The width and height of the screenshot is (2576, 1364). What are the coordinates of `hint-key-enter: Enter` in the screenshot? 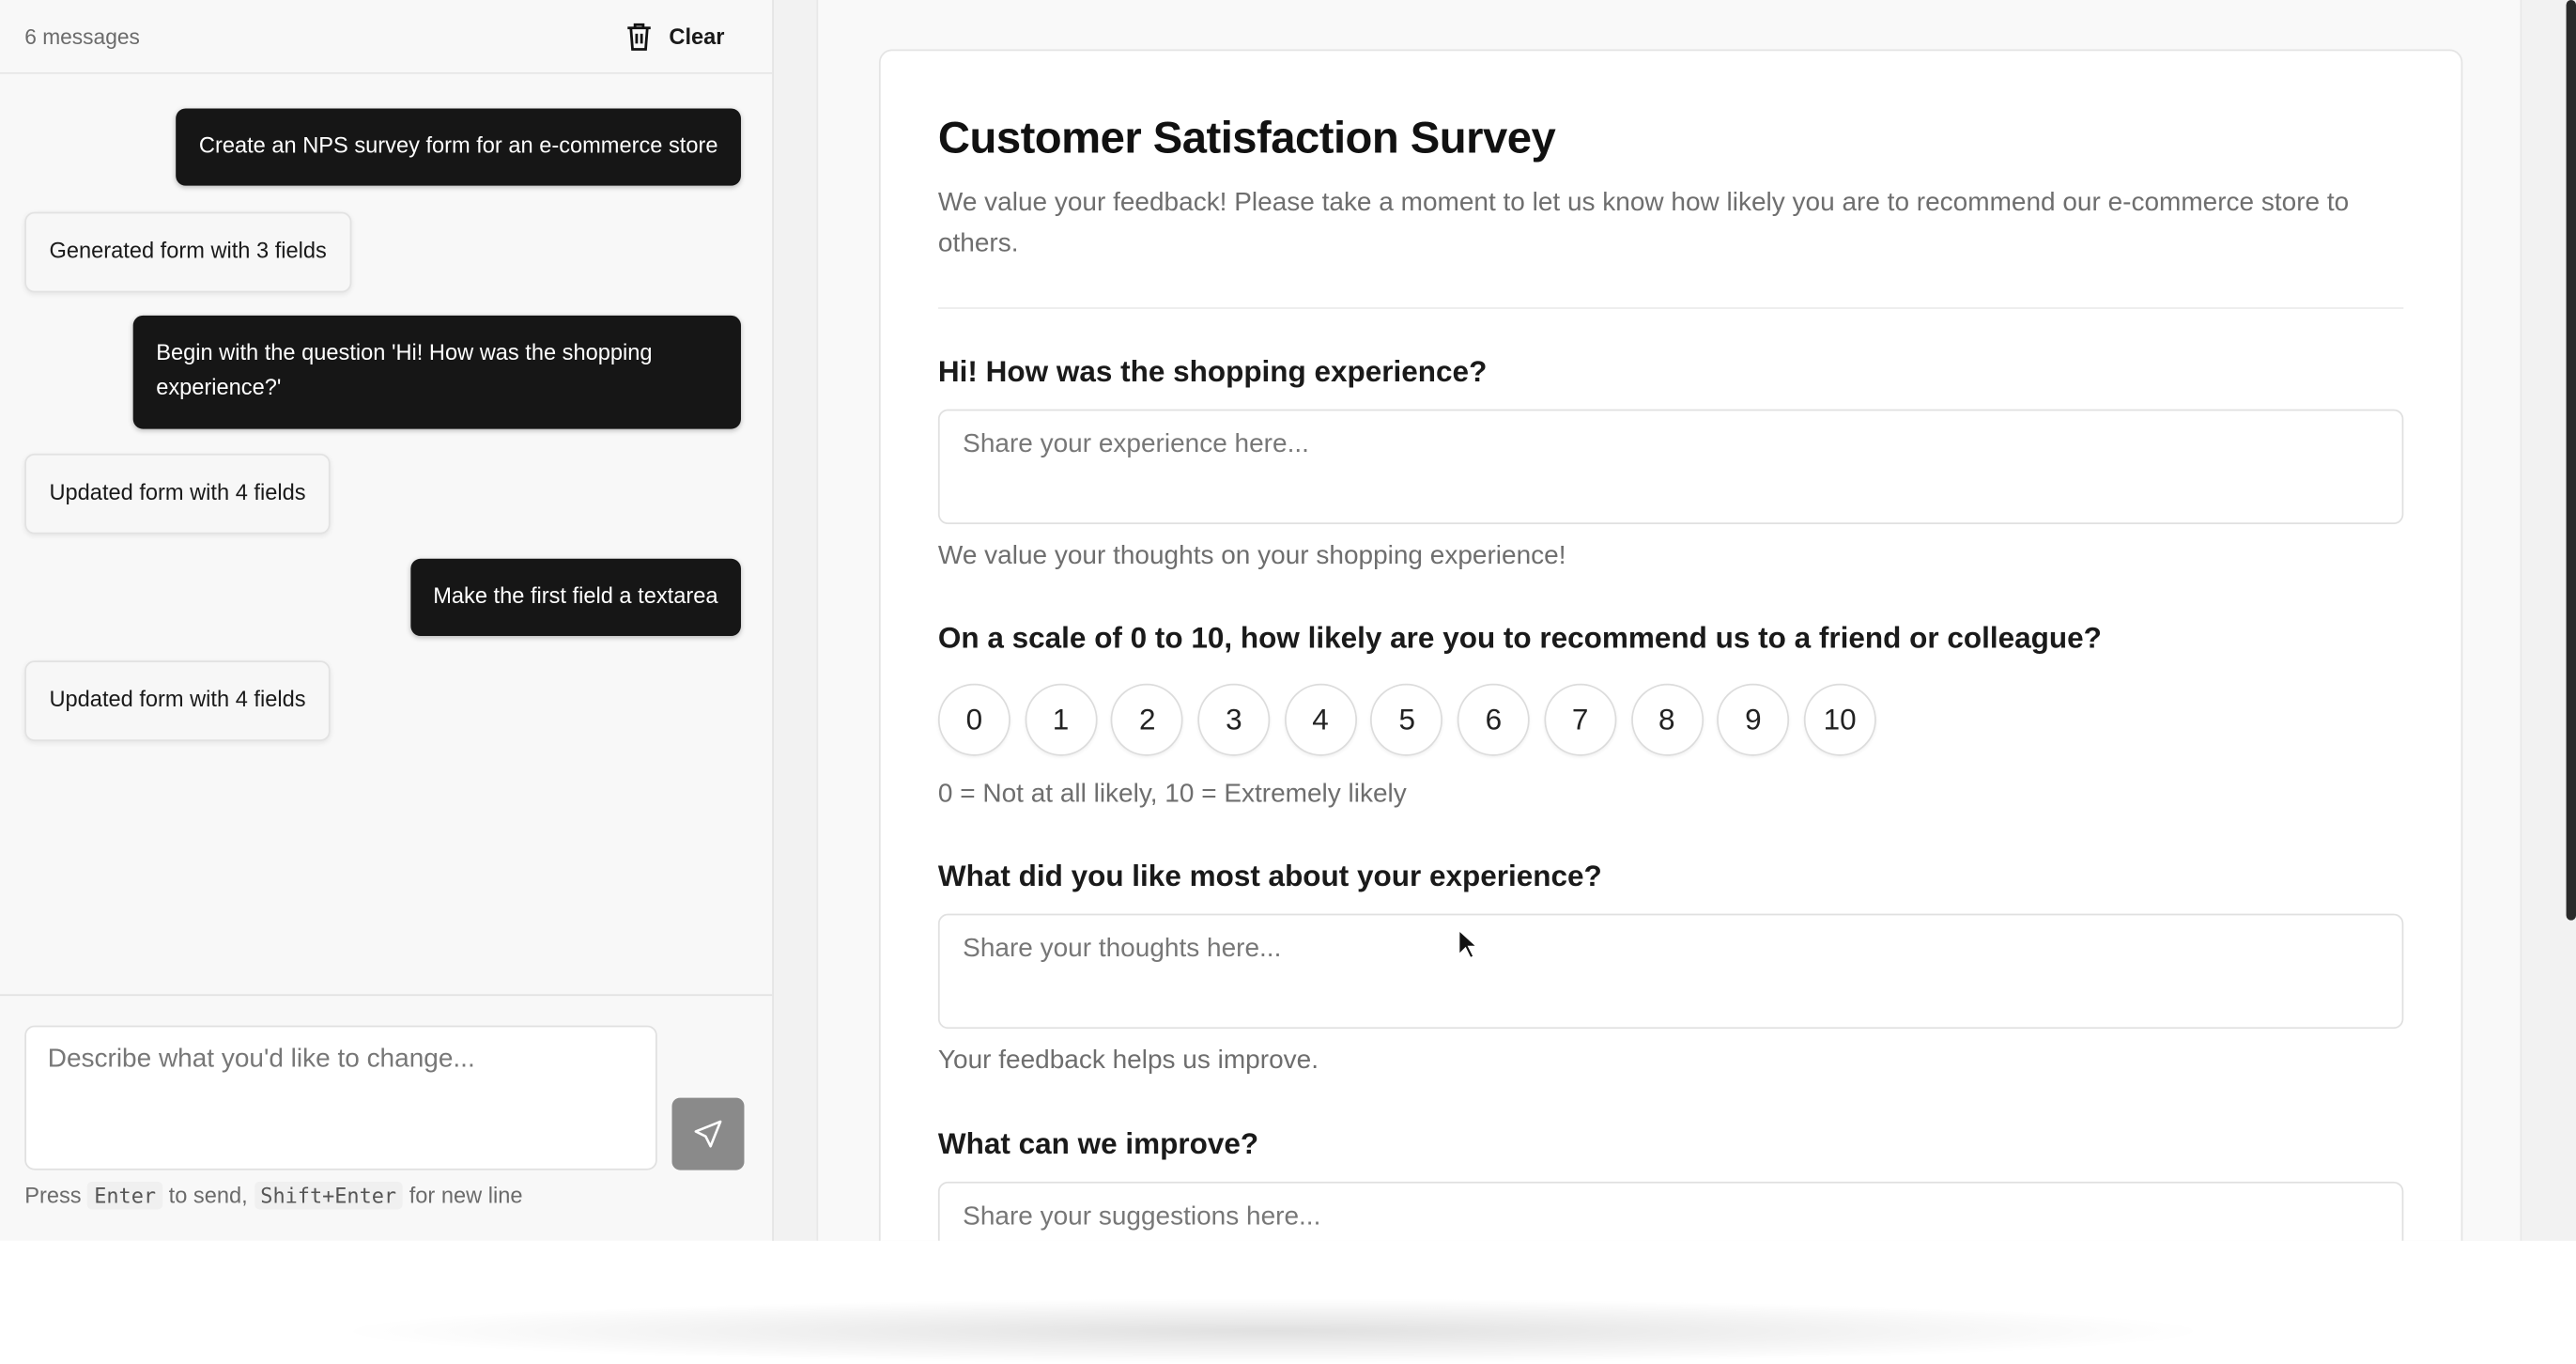 It's located at (125, 1195).